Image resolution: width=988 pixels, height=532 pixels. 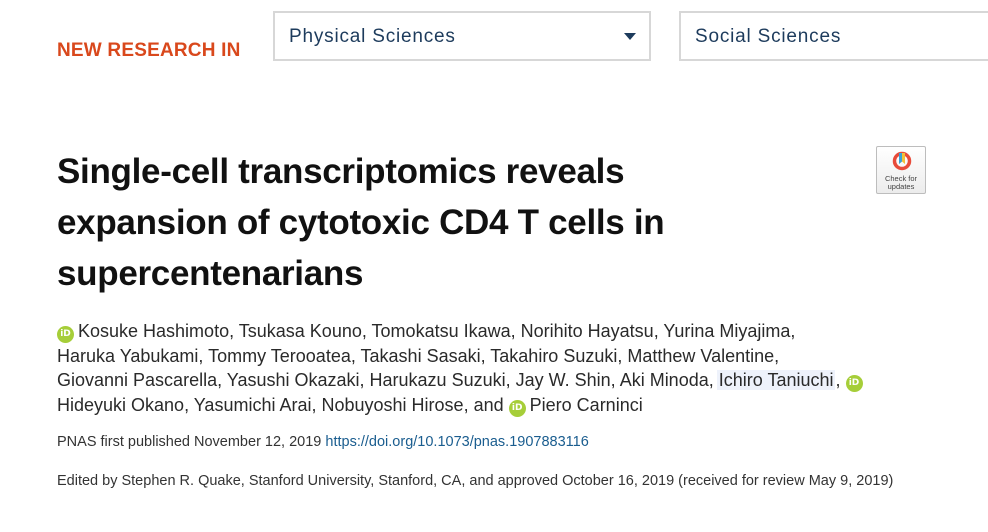 I want to click on author-link: Piero Carninci, so click(x=586, y=404).